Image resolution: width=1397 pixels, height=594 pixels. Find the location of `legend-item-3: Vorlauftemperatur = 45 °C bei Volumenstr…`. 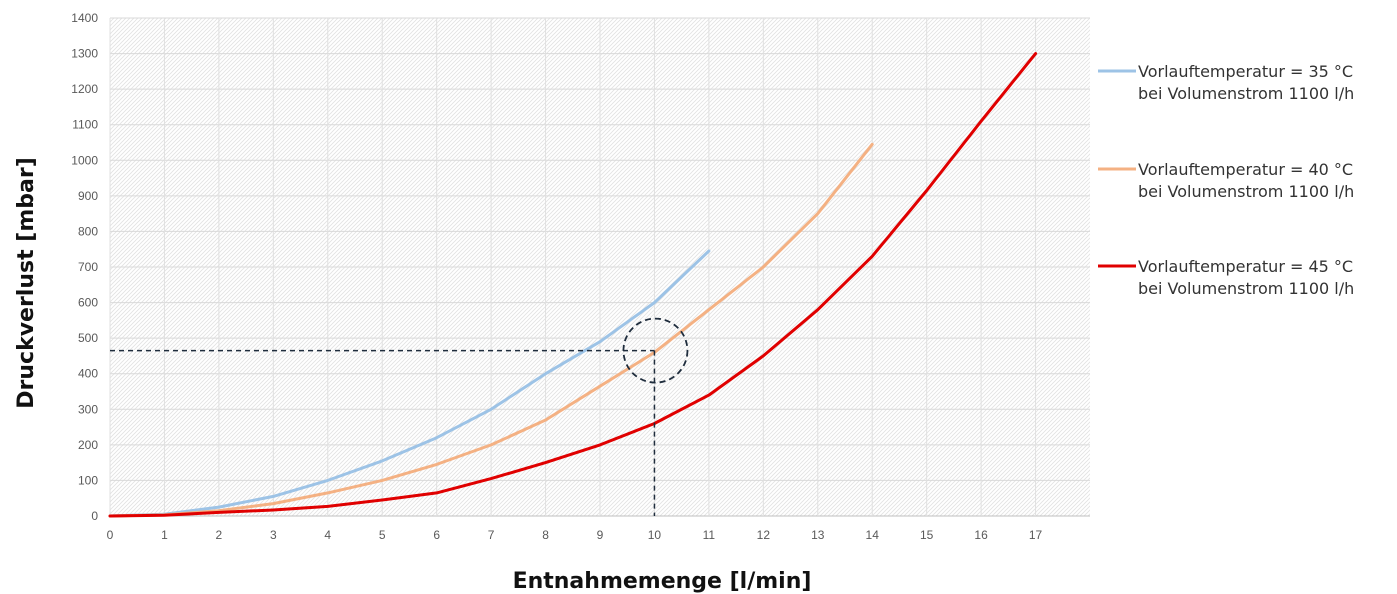

legend-item-3: Vorlauftemperatur = 45 °C bei Volumenstr… is located at coordinates (1226, 277).